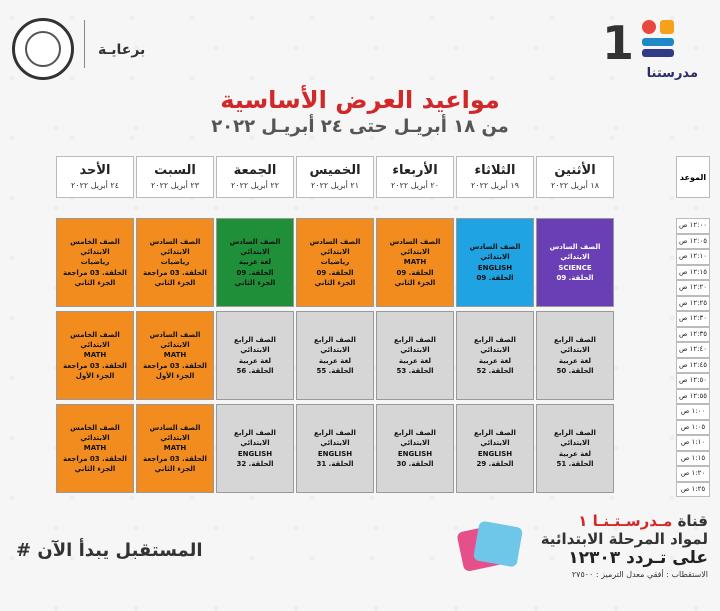 This screenshot has height=611, width=720. What do you see at coordinates (693, 303) in the screenshot?
I see `time-slot: ١٢:٢٥ ص` at bounding box center [693, 303].